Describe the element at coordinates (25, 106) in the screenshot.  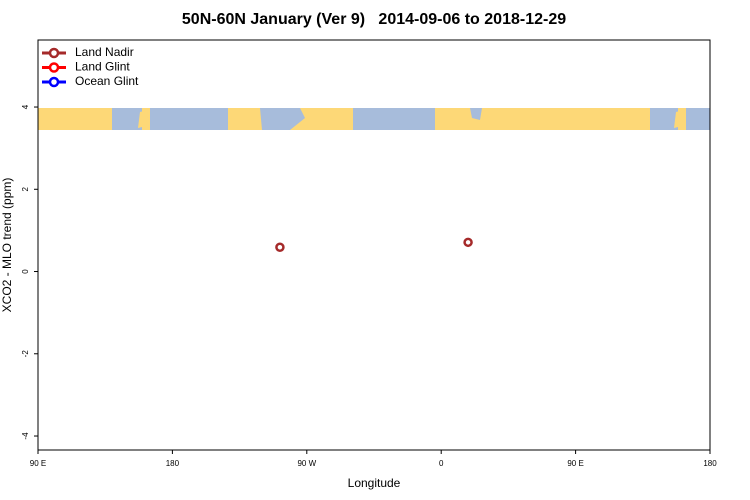
I see `y-tick-label: 4` at that location.